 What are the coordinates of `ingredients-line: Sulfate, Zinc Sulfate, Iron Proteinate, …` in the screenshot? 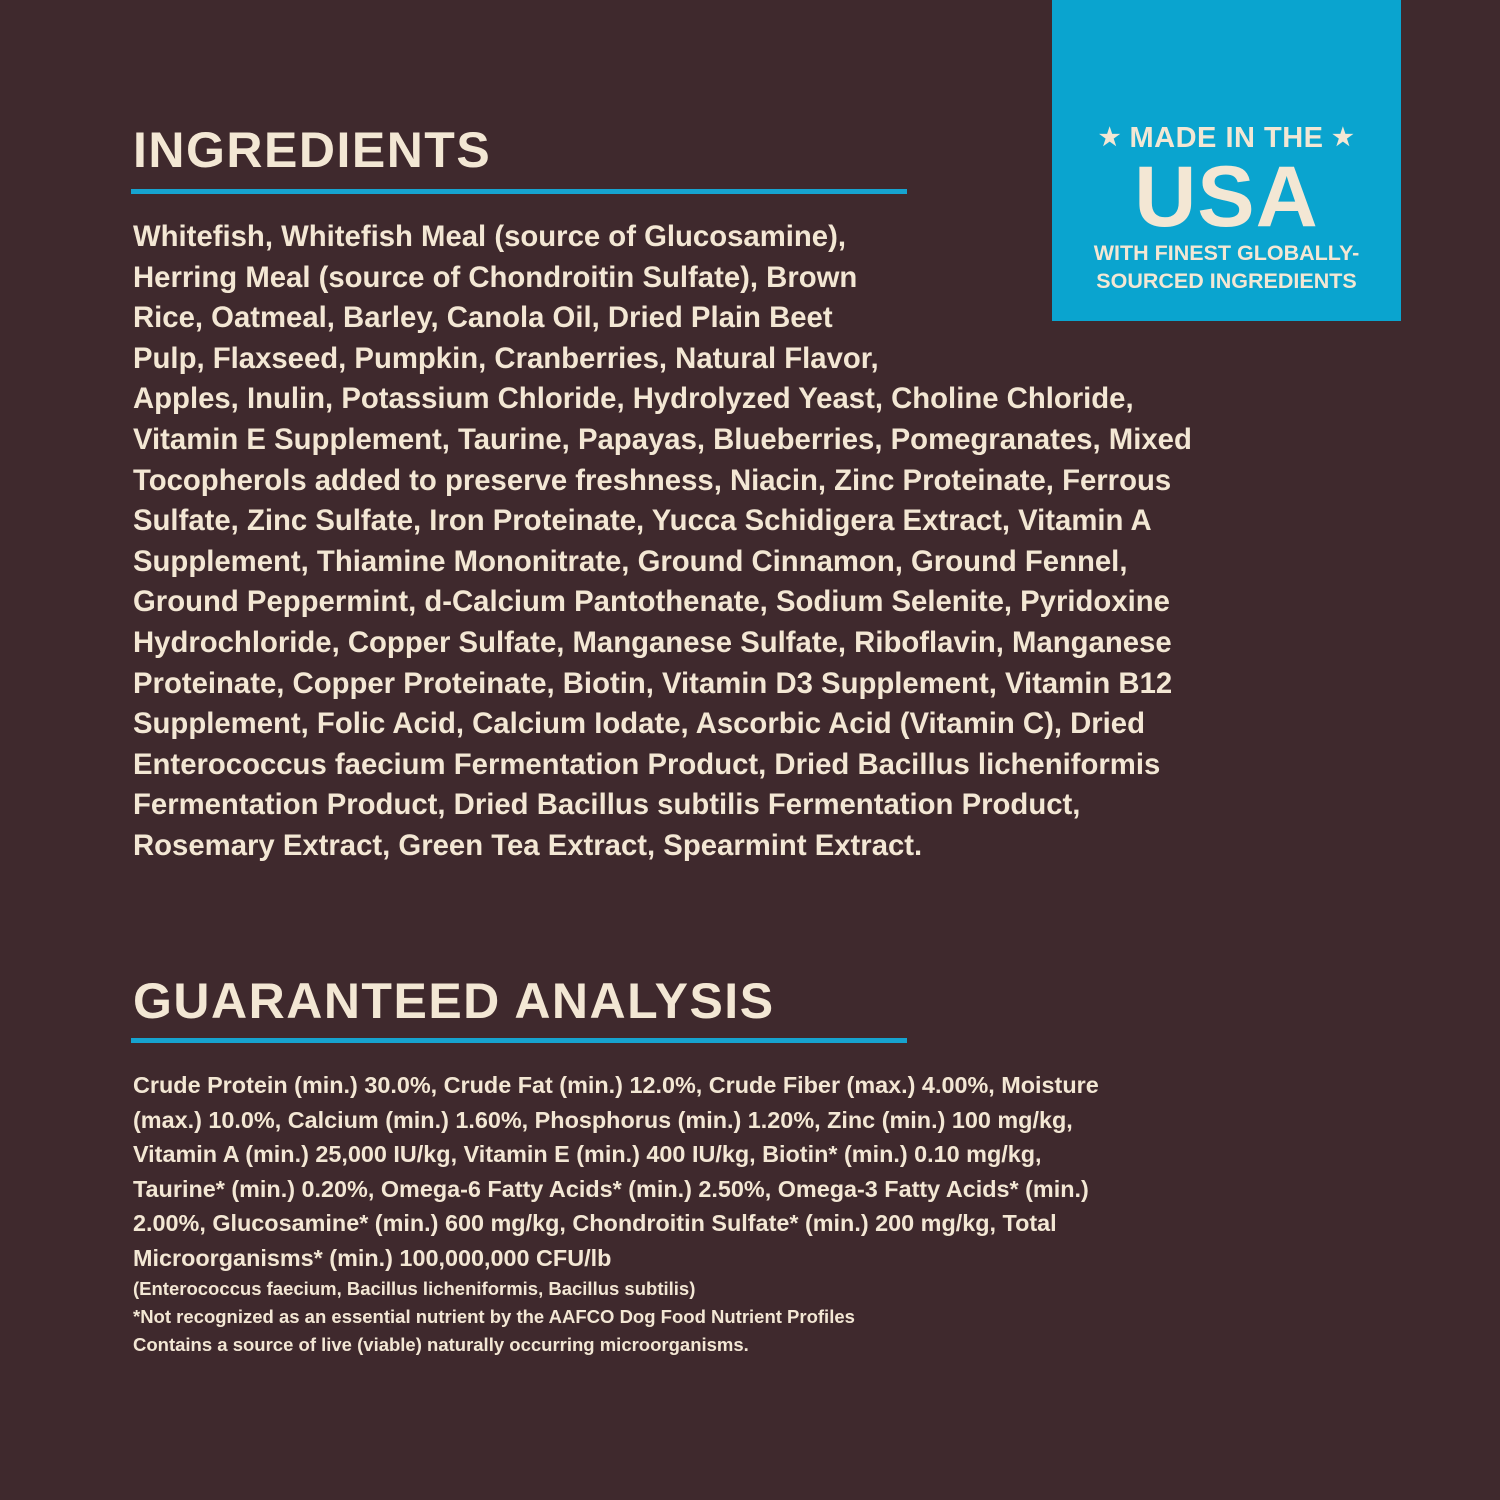 It's located at (642, 521).